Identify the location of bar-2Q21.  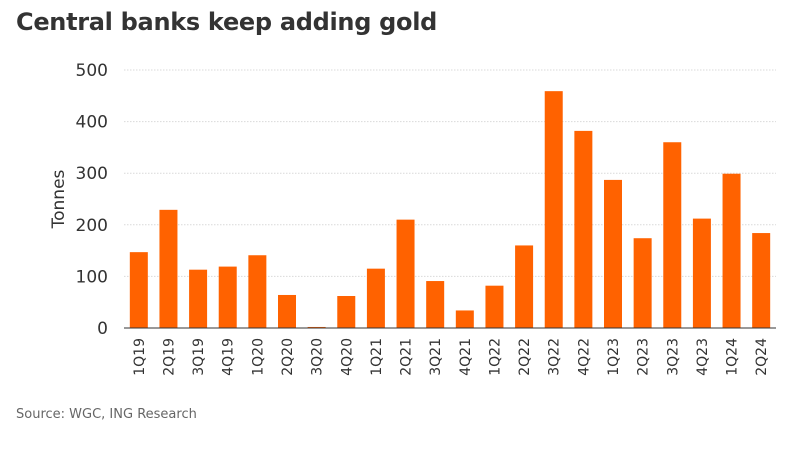
(405, 273).